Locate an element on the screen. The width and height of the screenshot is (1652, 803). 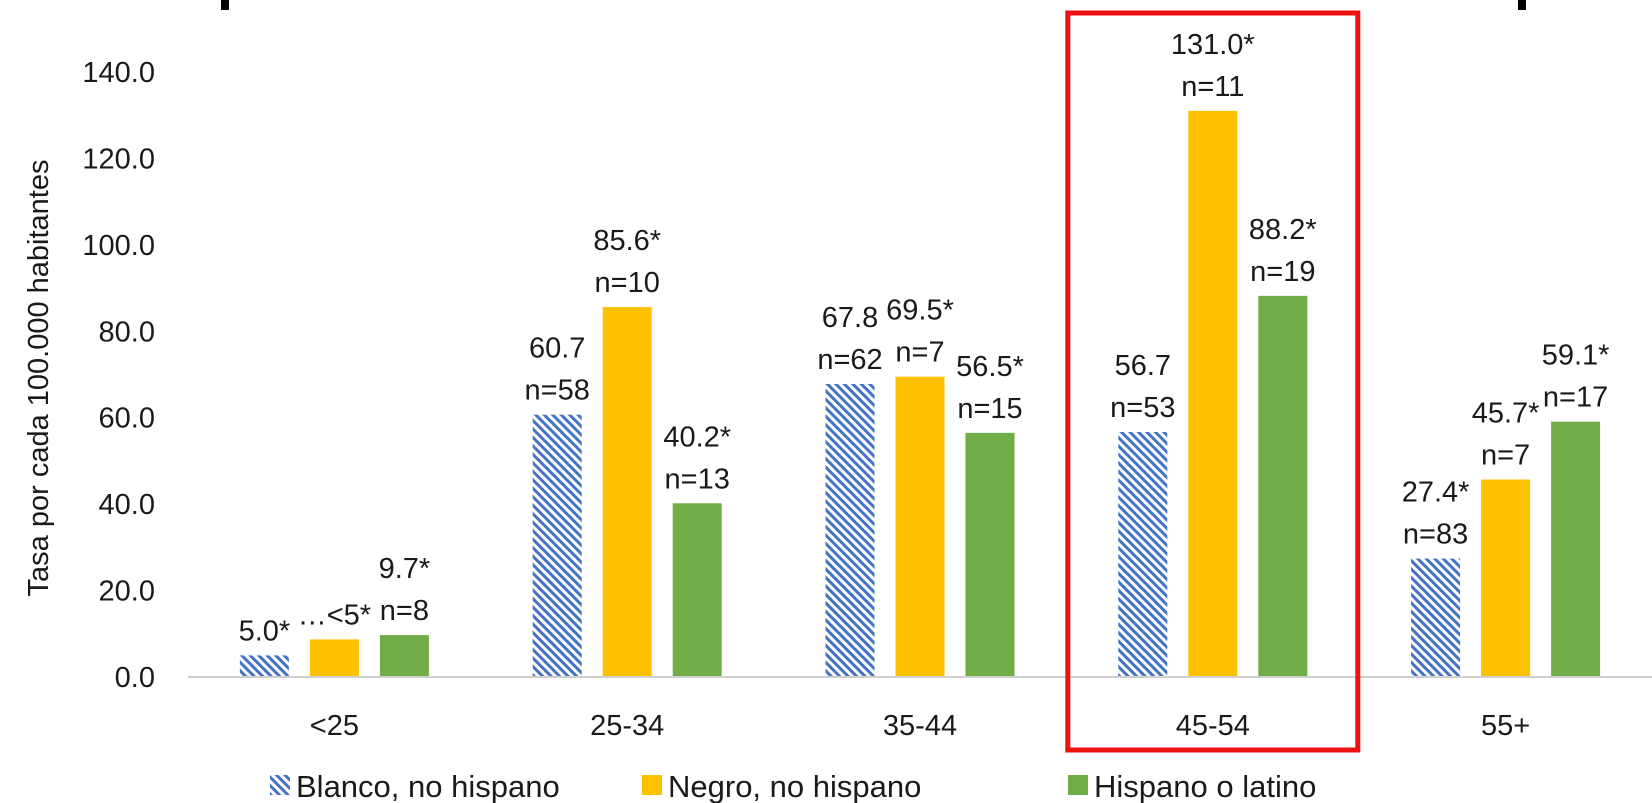
y-tick-label: 40.0 is located at coordinates (127, 505).